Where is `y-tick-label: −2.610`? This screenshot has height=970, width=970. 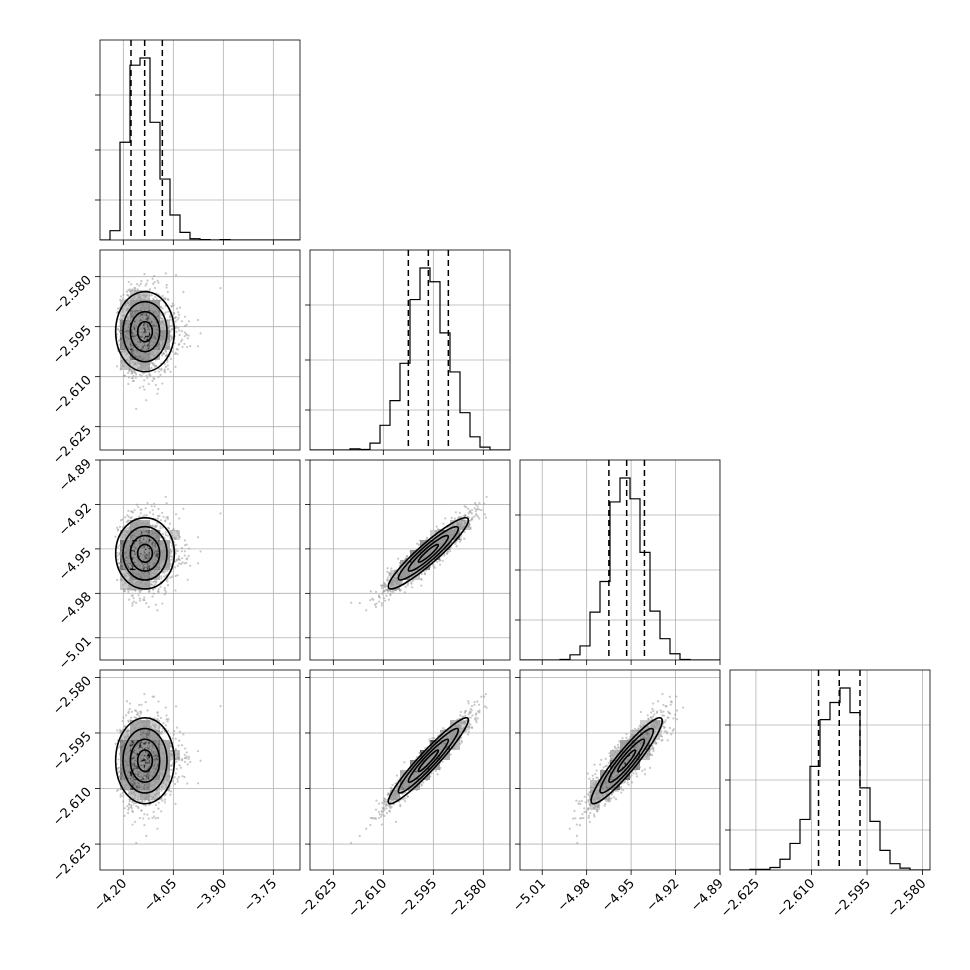 y-tick-label: −2.610 is located at coordinates (72, 395).